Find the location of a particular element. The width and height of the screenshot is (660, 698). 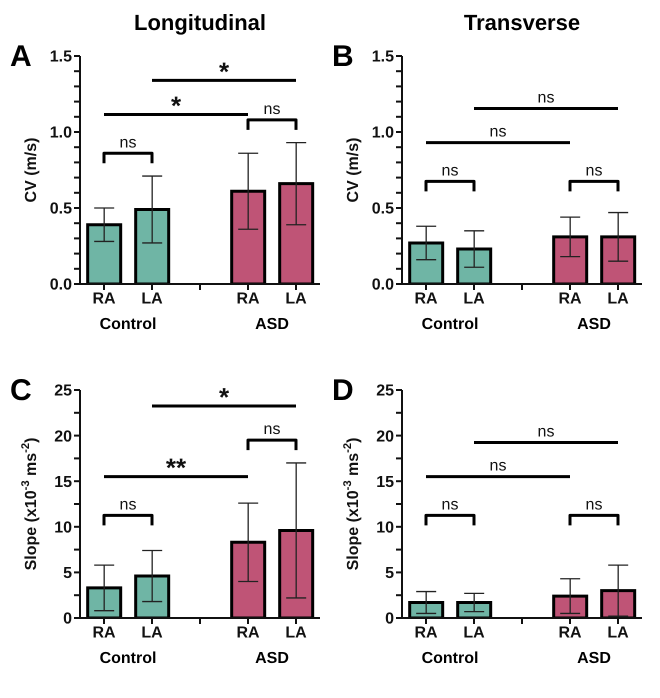

annotation: ** is located at coordinates (176, 467).